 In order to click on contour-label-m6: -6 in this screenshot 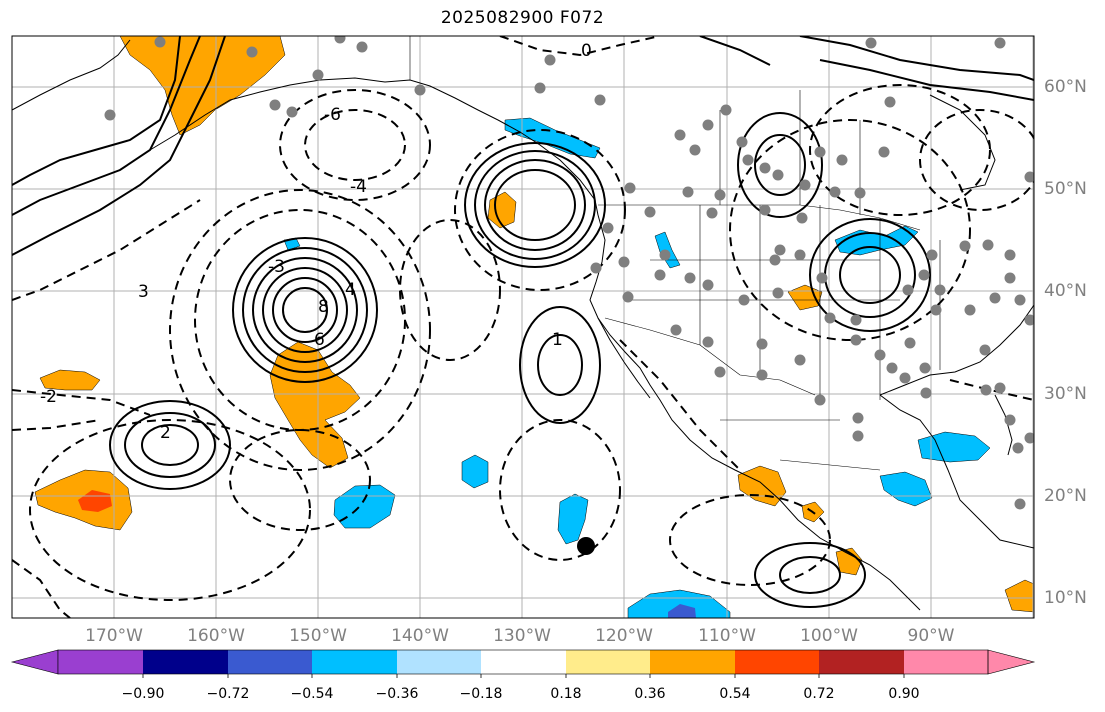, I will do `click(332, 115)`.